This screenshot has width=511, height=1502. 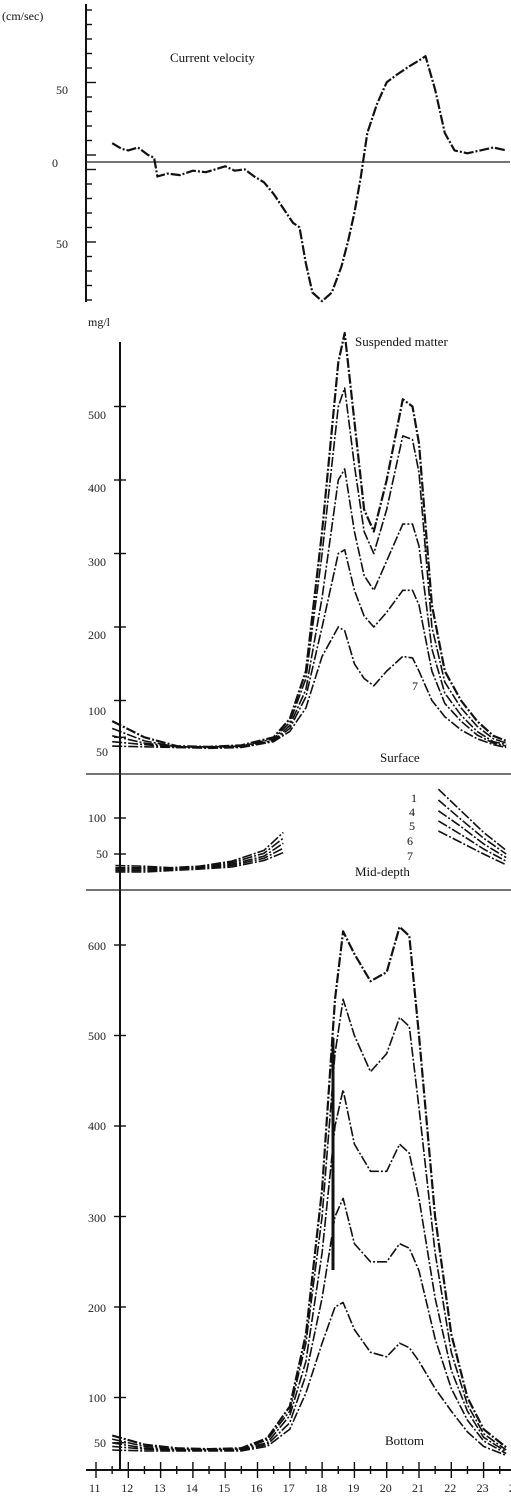 I want to click on surface-tick-label: 400, so click(x=97, y=488).